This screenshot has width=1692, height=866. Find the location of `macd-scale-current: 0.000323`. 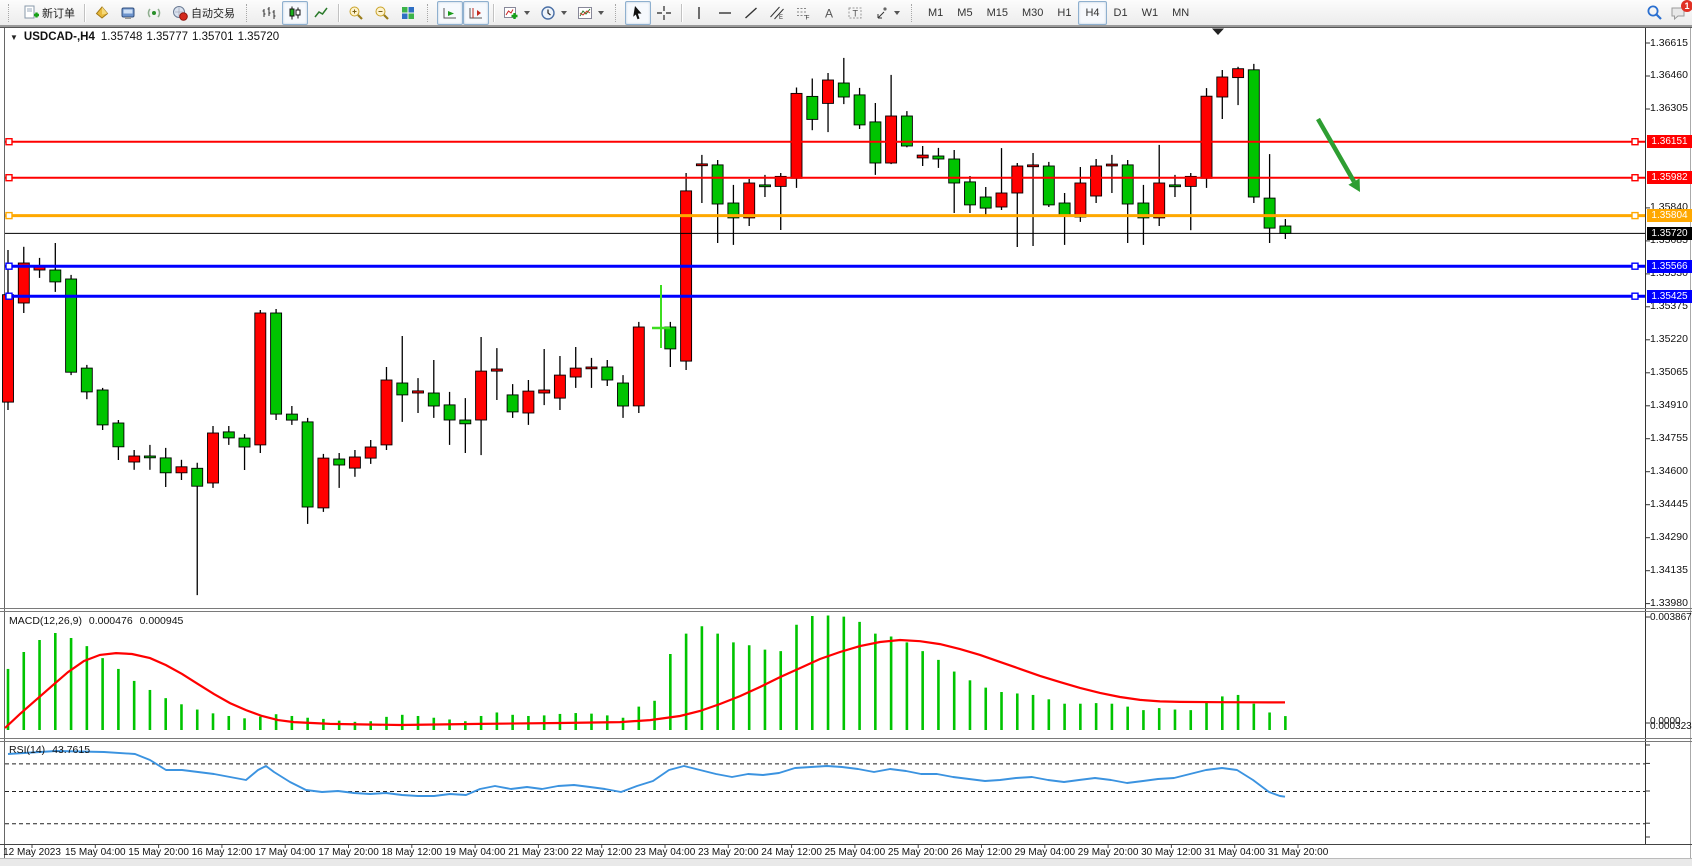

macd-scale-current: 0.000323 is located at coordinates (1671, 726).